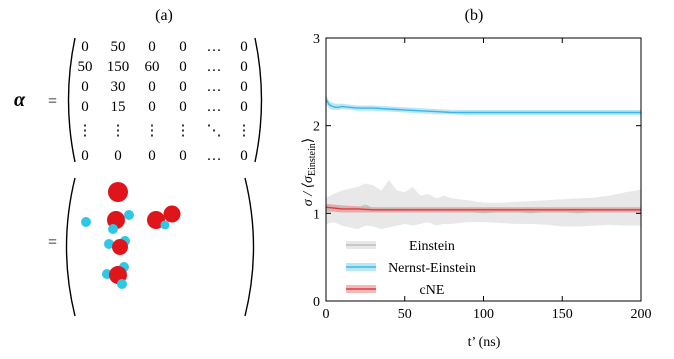  I want to click on nernst-einstein-line, so click(483, 106).